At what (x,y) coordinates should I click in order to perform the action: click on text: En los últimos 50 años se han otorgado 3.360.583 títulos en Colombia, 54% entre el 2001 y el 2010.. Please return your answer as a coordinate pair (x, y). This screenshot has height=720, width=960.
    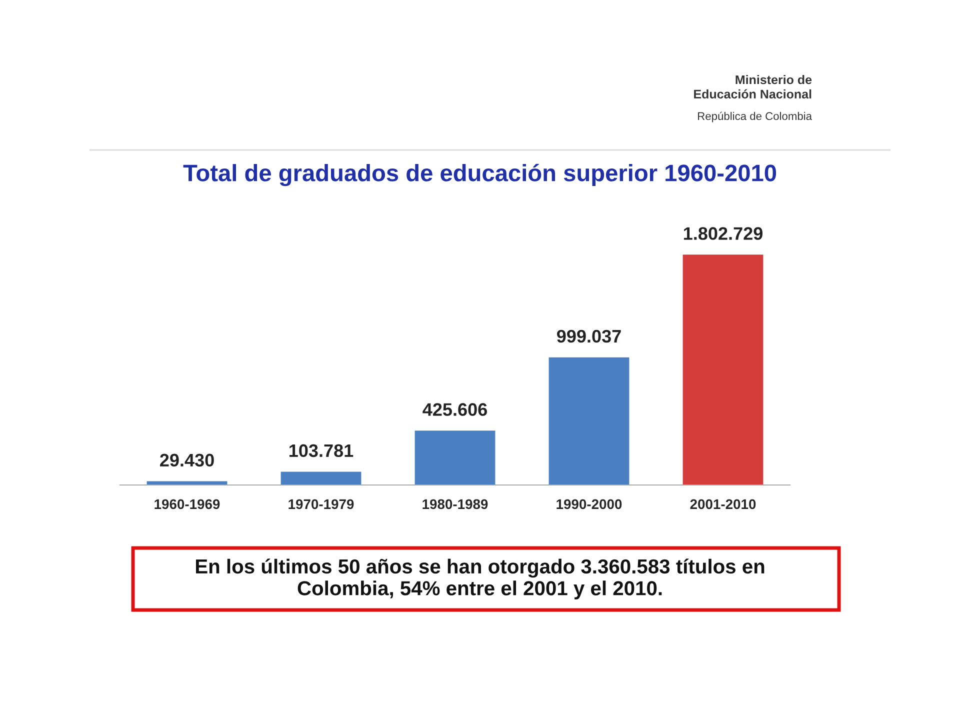
    Looking at the image, I should click on (480, 579).